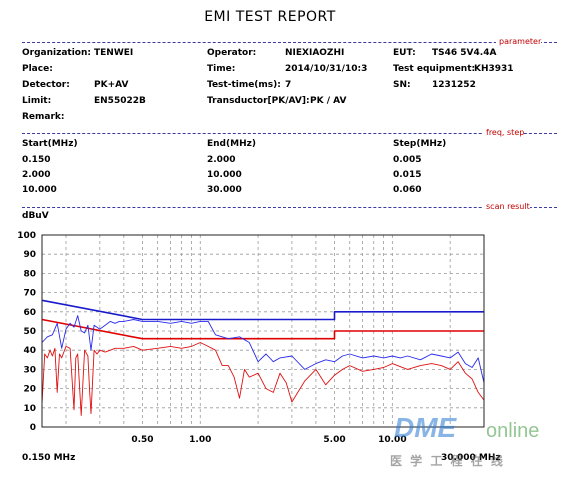 This screenshot has width=565, height=479. I want to click on freq-row-1-start: 0.150, so click(36, 160).